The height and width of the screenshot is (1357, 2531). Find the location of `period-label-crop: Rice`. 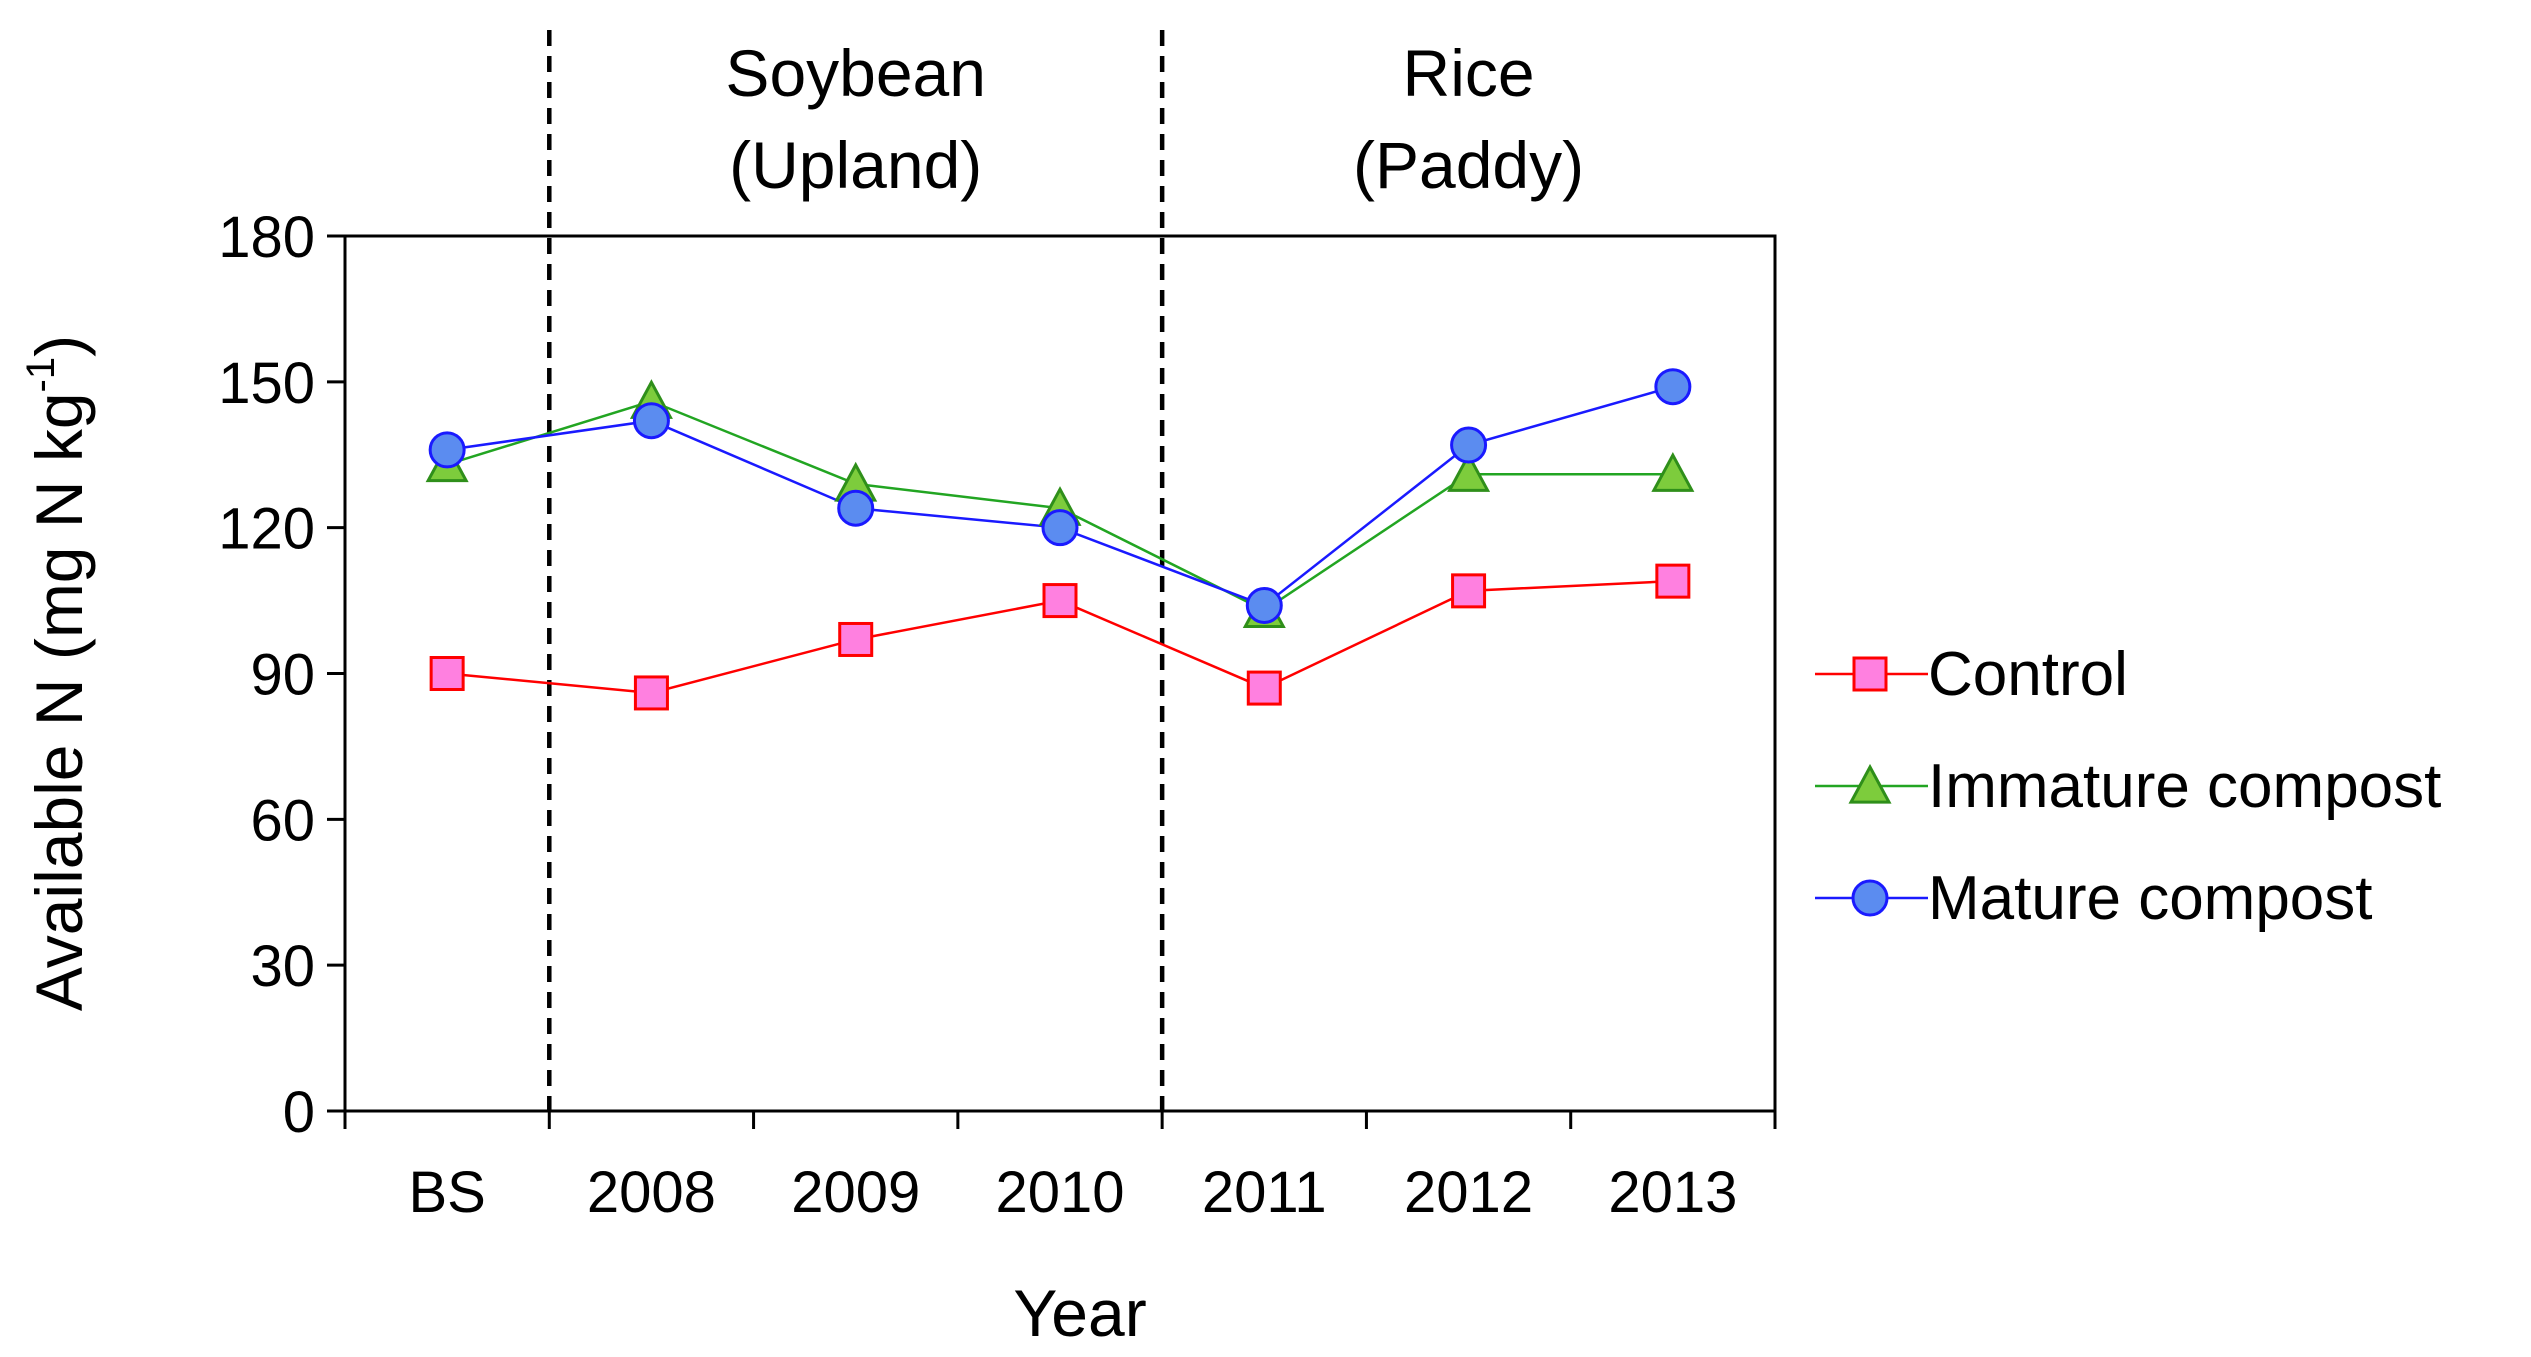

period-label-crop: Rice is located at coordinates (1469, 73).